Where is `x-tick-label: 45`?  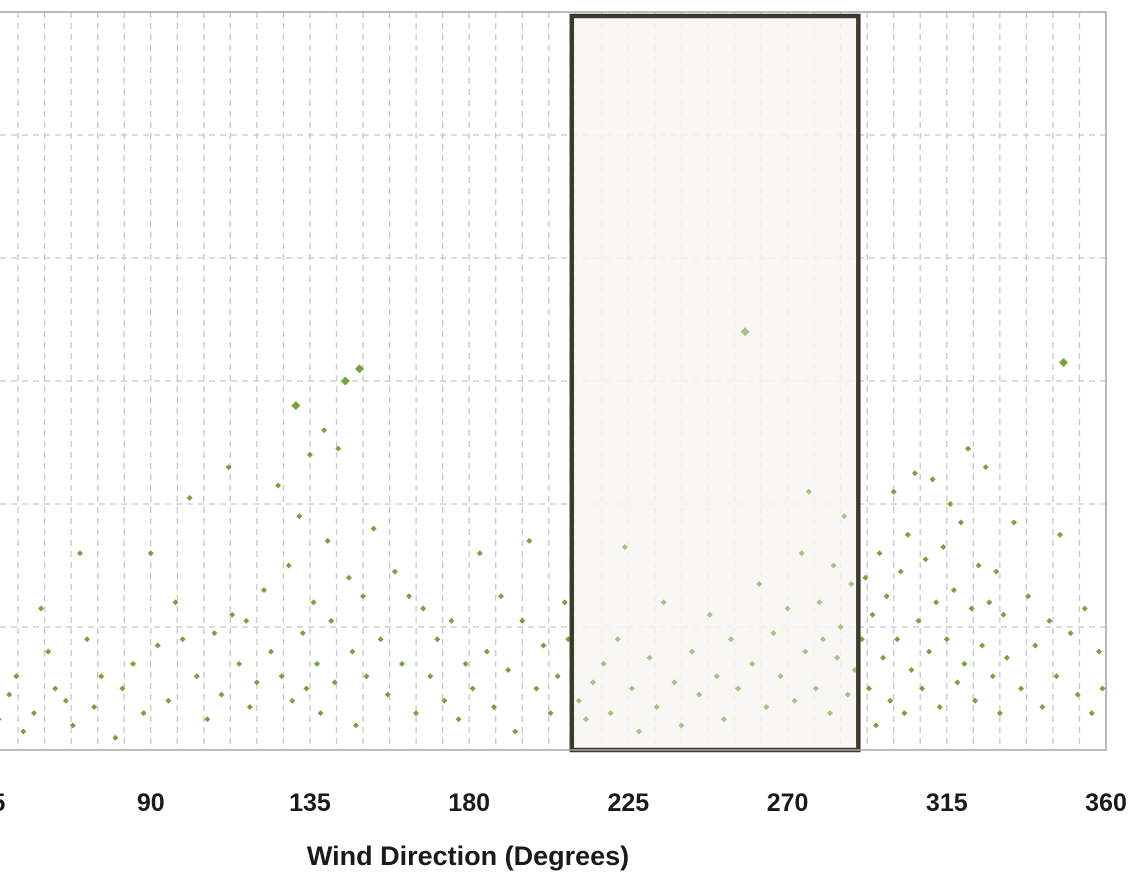
x-tick-label: 45 is located at coordinates (3, 803).